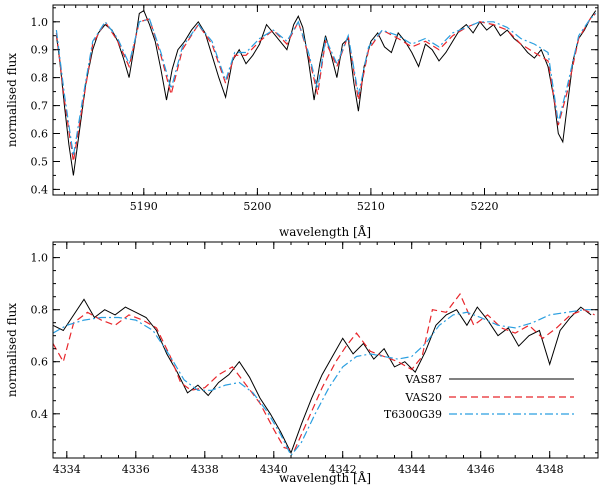 The height and width of the screenshot is (489, 600). I want to click on bot-y-tick-label: 0.4, so click(40, 414).